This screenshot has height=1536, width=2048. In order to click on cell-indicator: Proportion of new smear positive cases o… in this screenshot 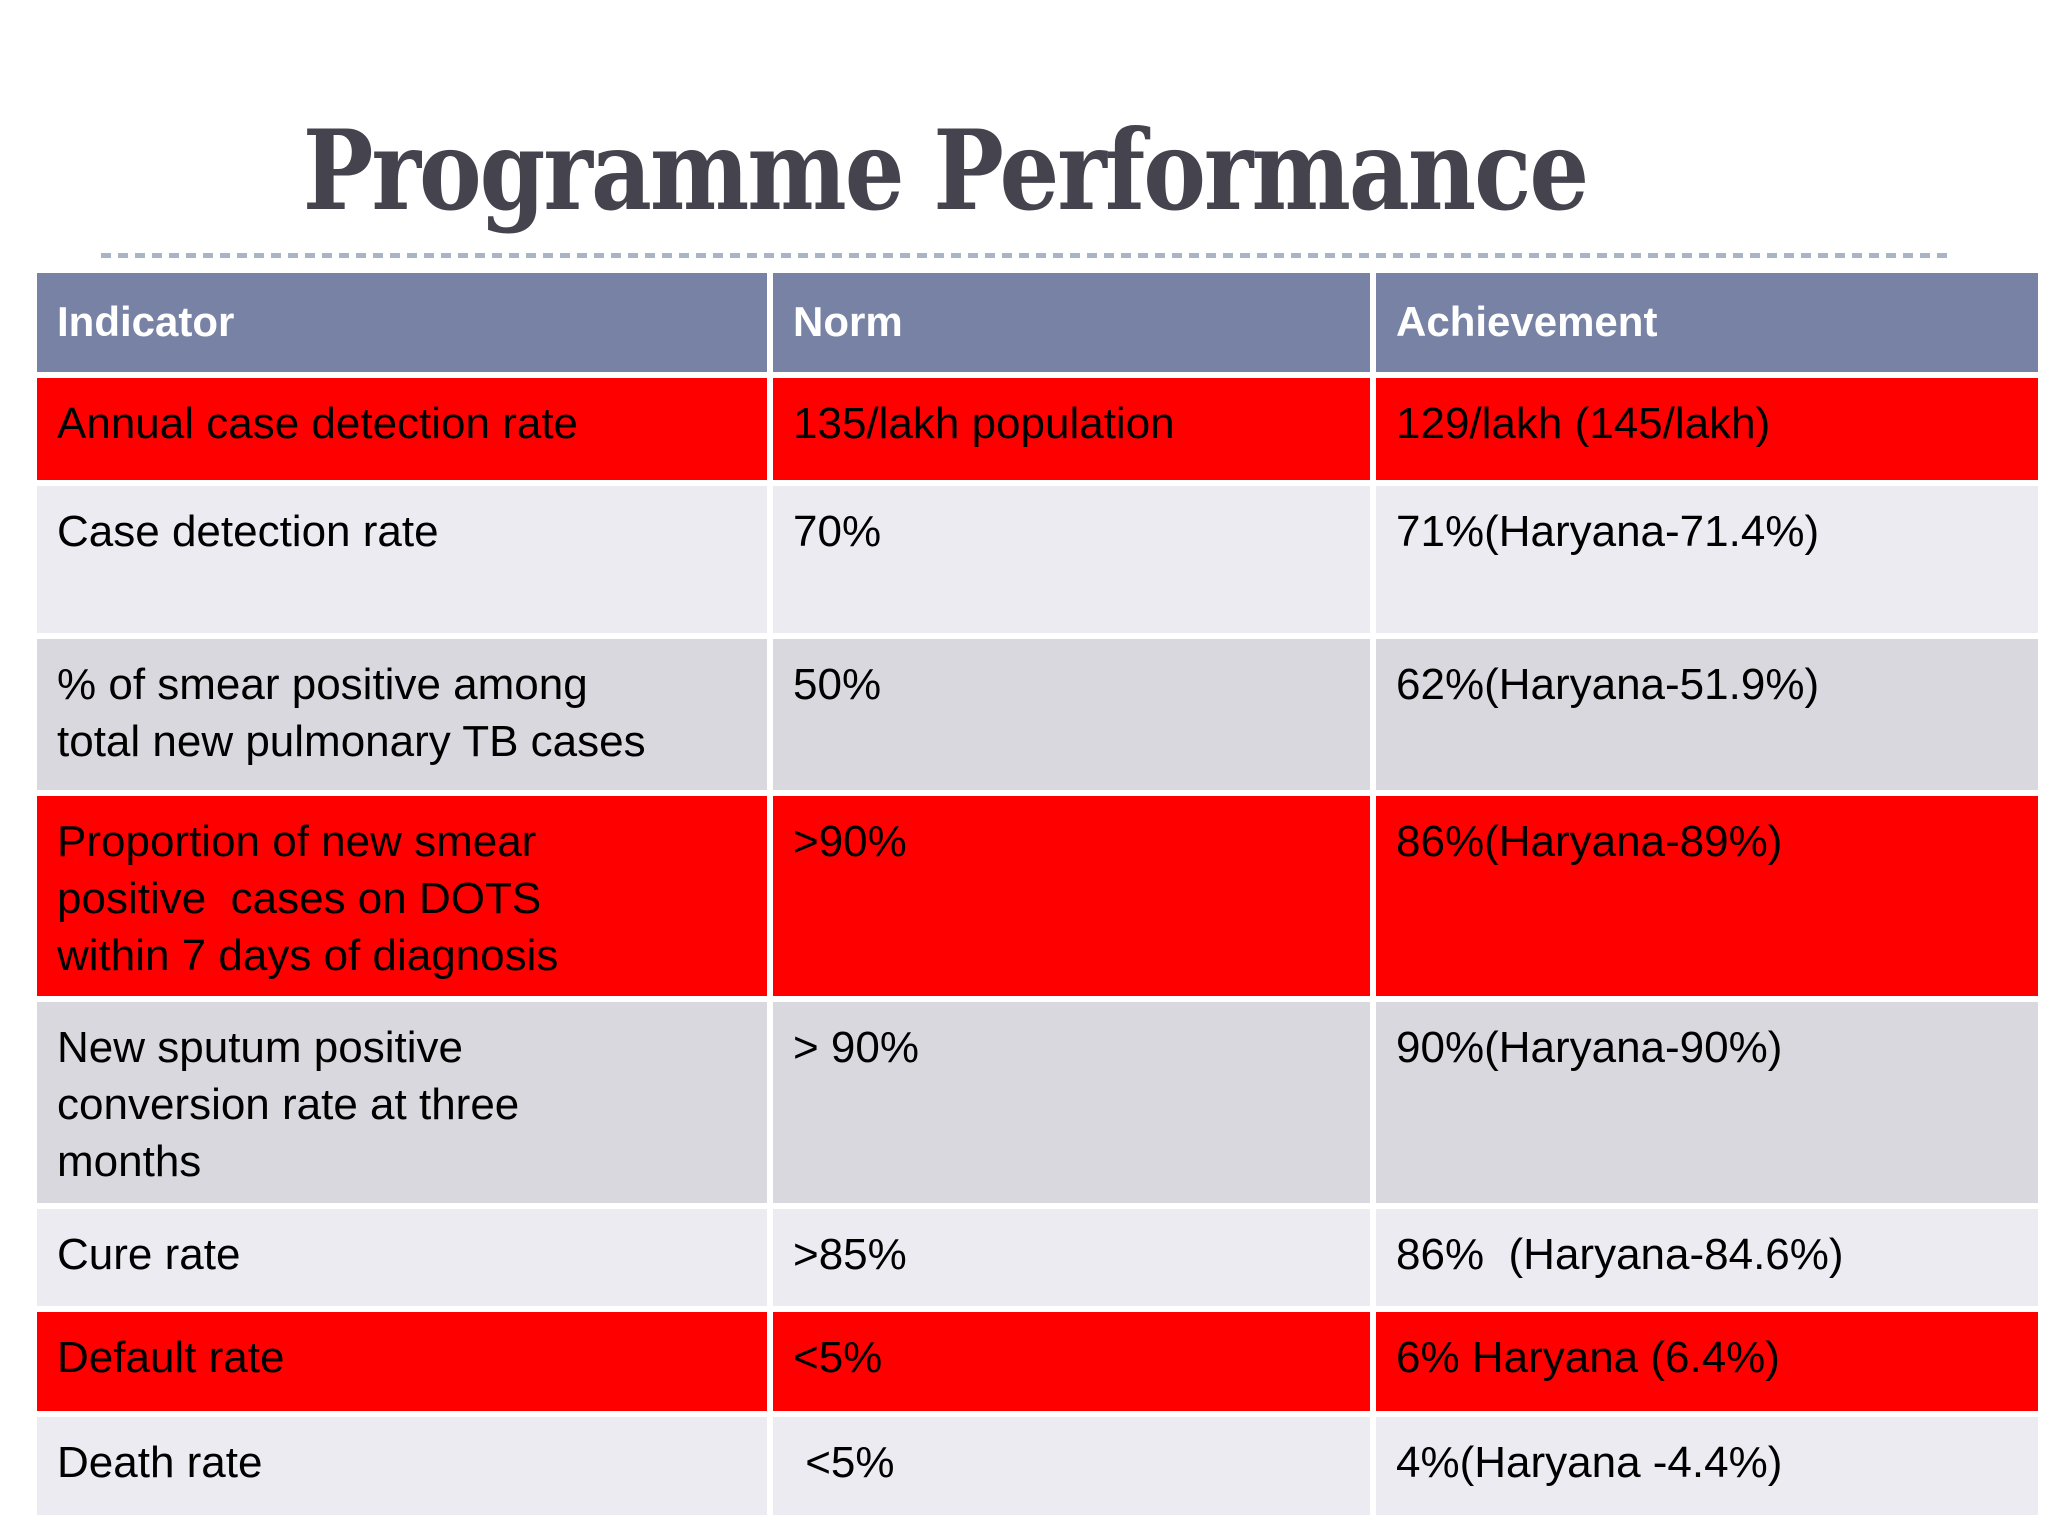, I will do `click(402, 896)`.